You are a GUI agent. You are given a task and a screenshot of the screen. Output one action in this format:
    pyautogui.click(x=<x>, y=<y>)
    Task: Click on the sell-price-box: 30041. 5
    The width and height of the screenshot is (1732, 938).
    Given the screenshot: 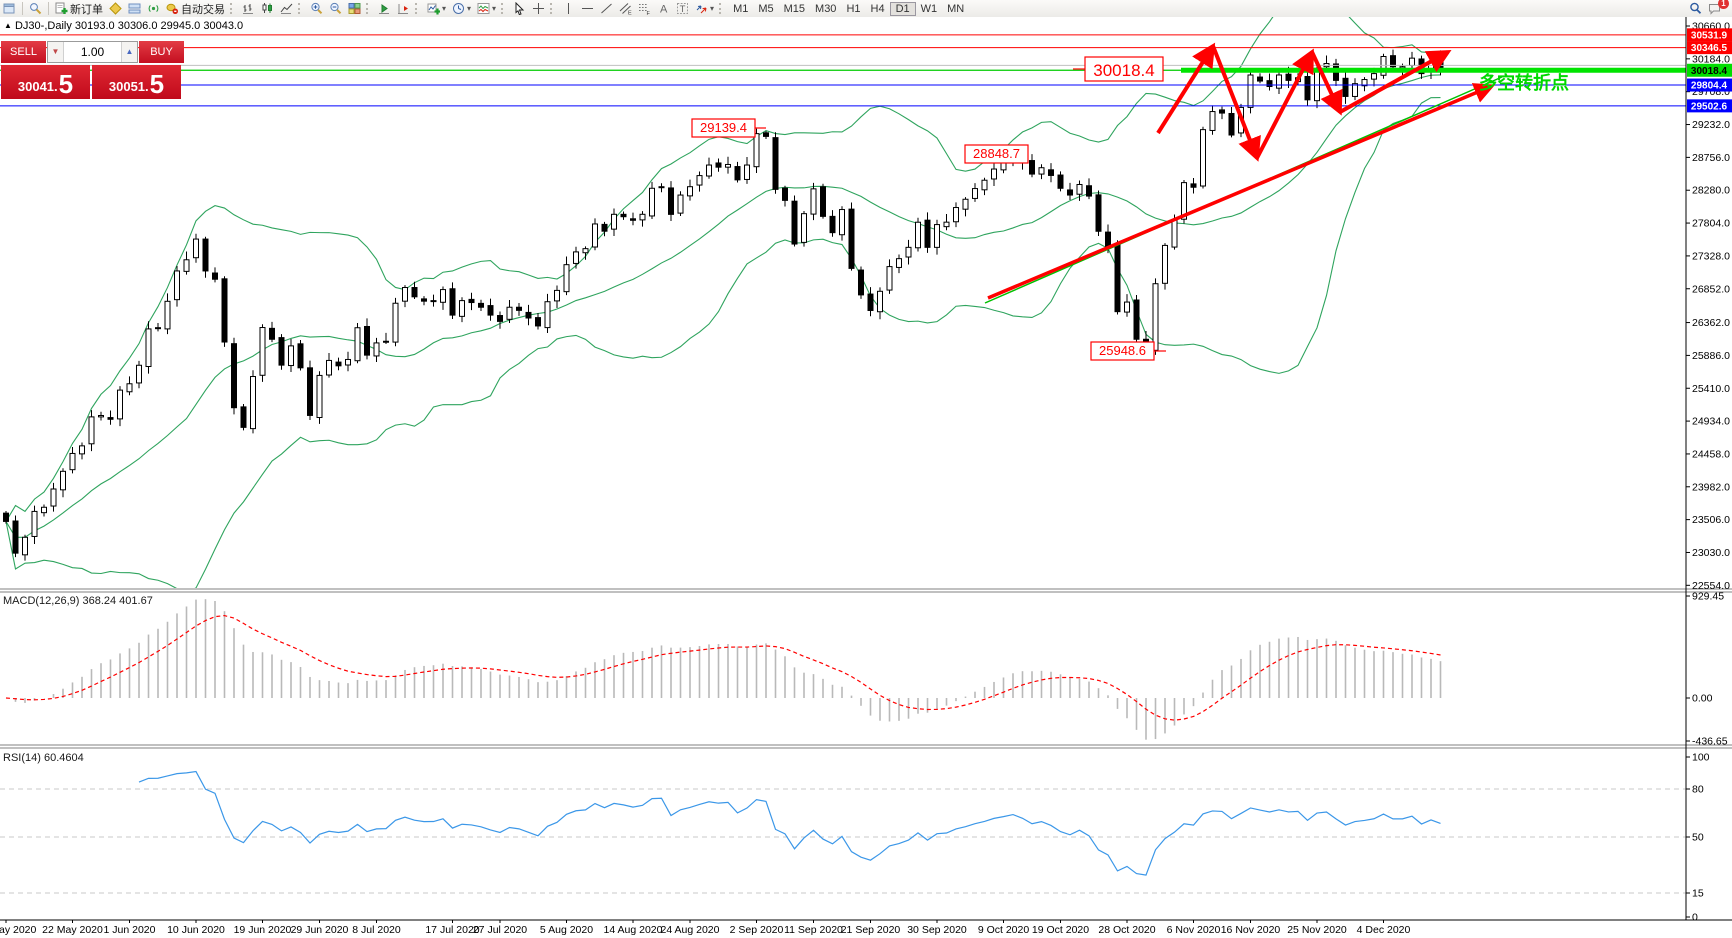 What is the action you would take?
    pyautogui.click(x=45, y=82)
    